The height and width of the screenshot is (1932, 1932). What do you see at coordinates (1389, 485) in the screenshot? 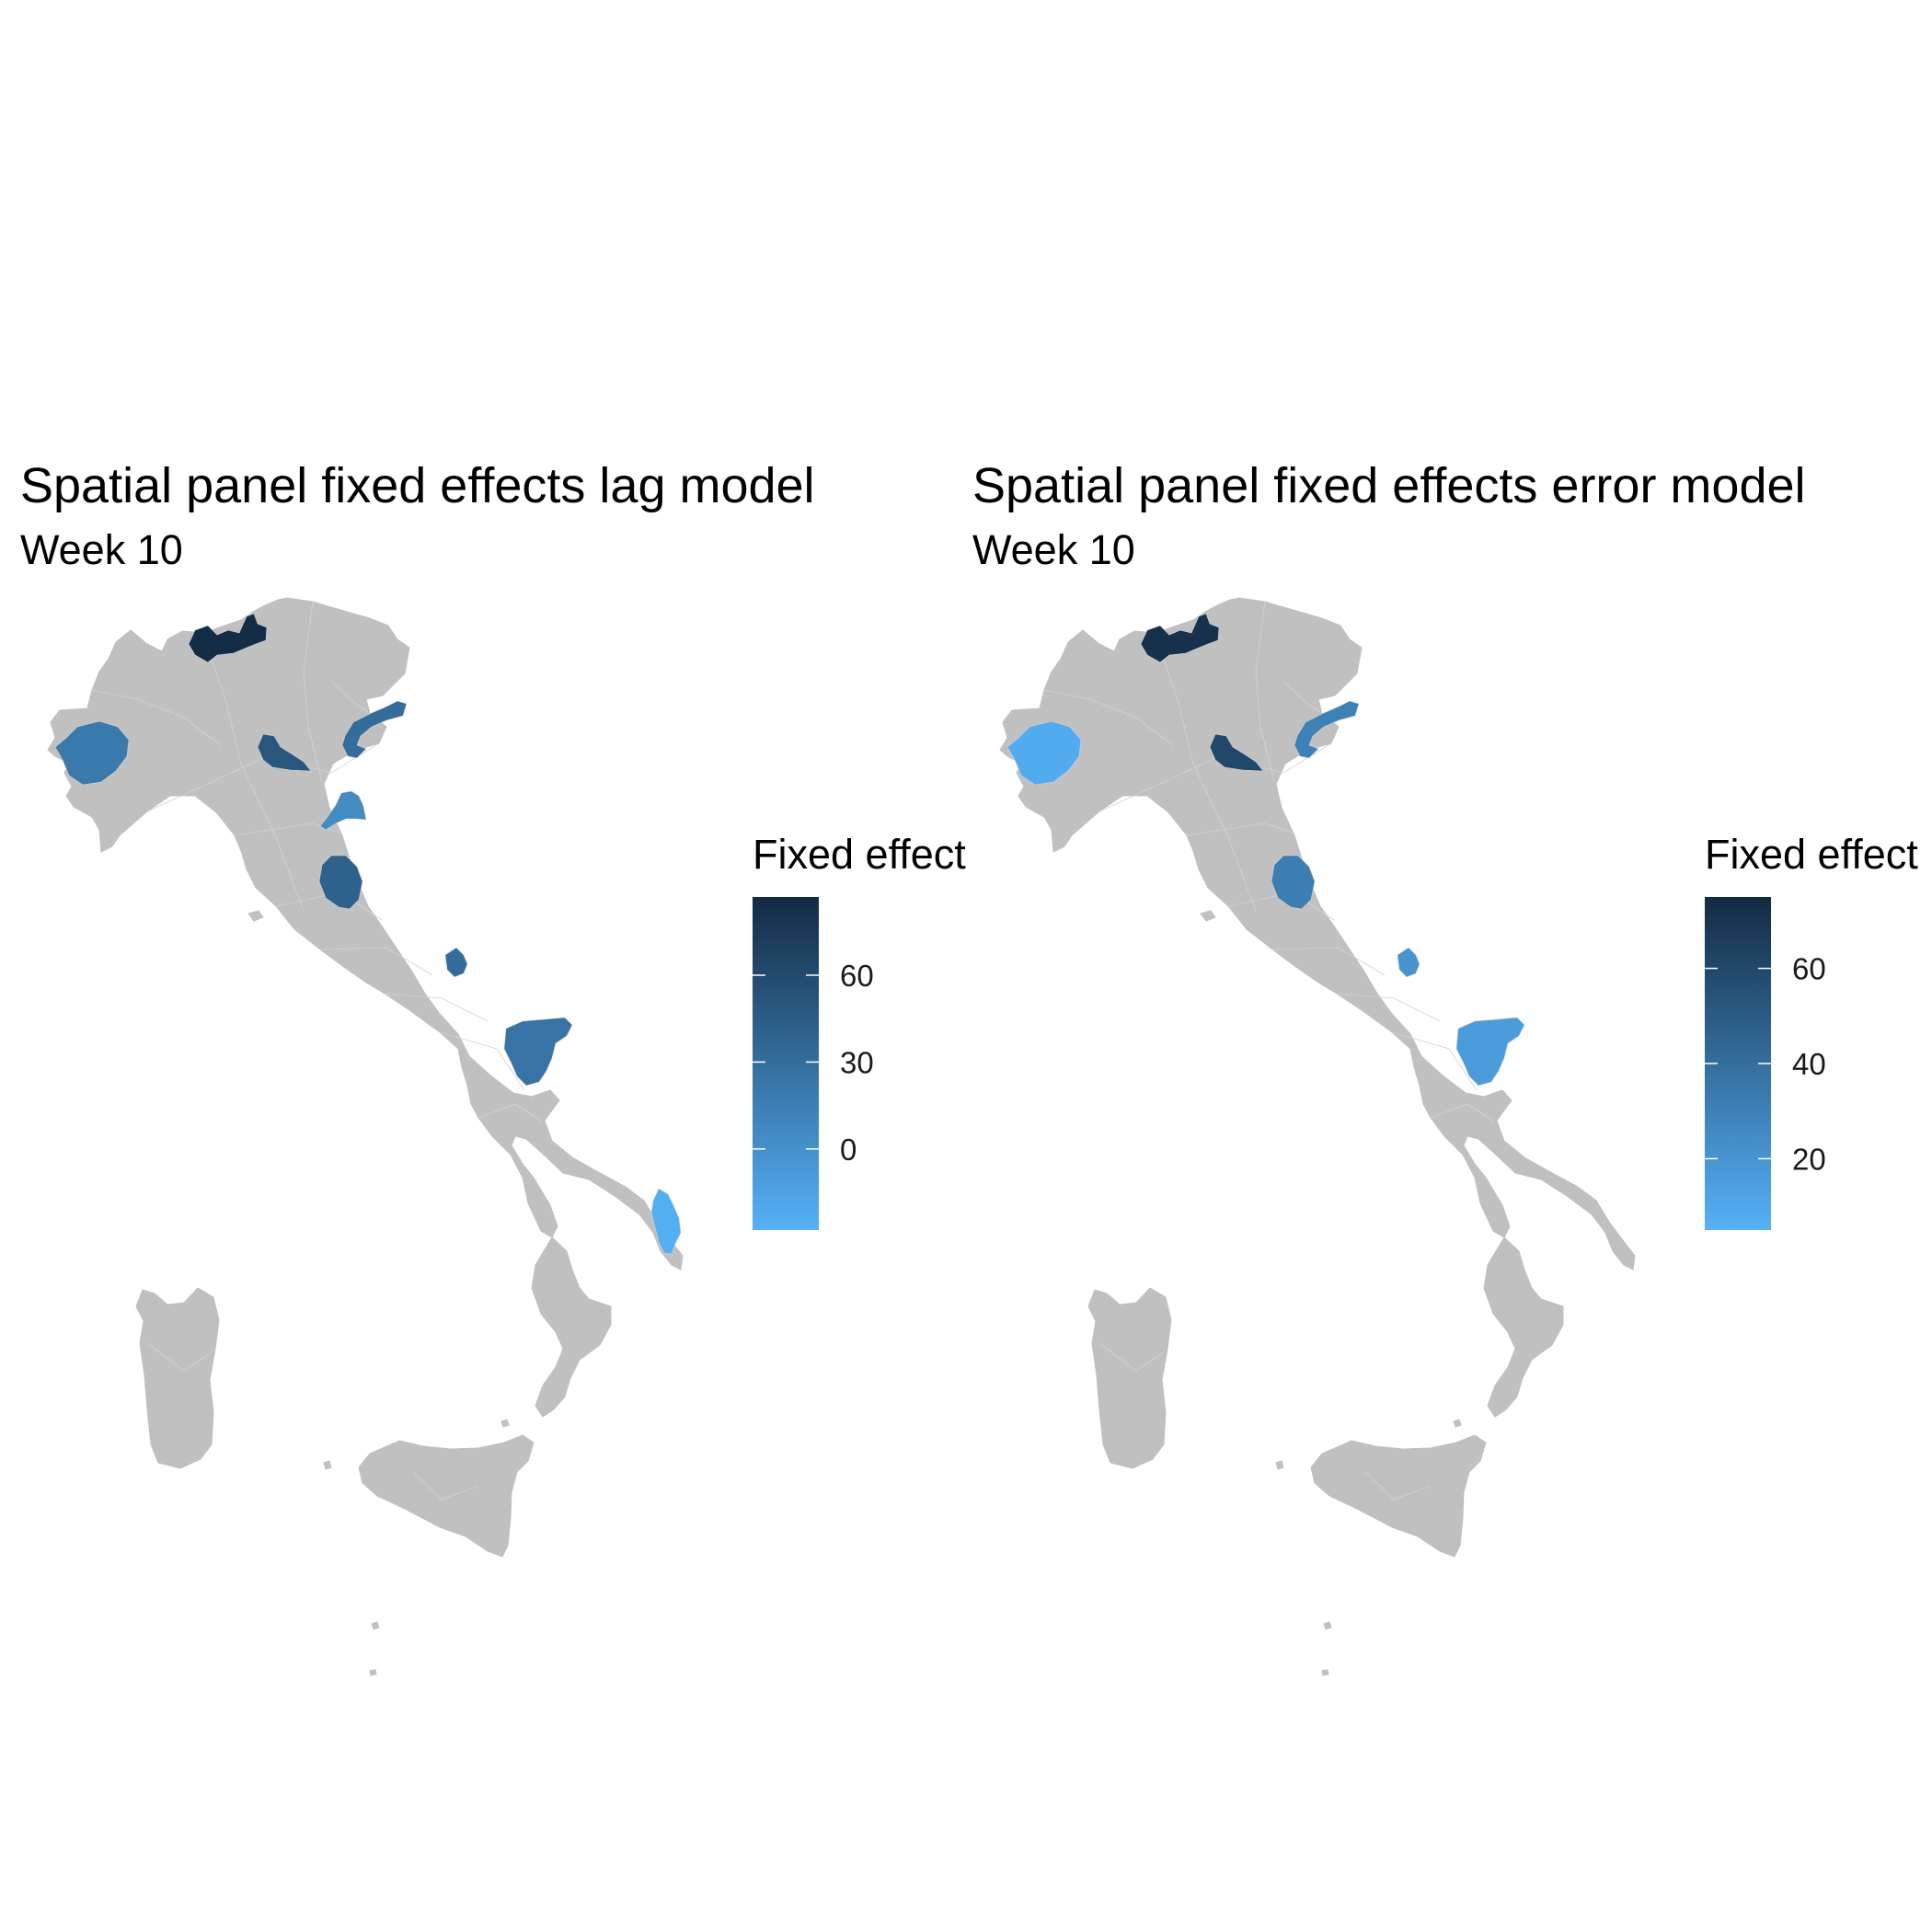
I see `panel-title: Spatial panel fixed effects error model` at bounding box center [1389, 485].